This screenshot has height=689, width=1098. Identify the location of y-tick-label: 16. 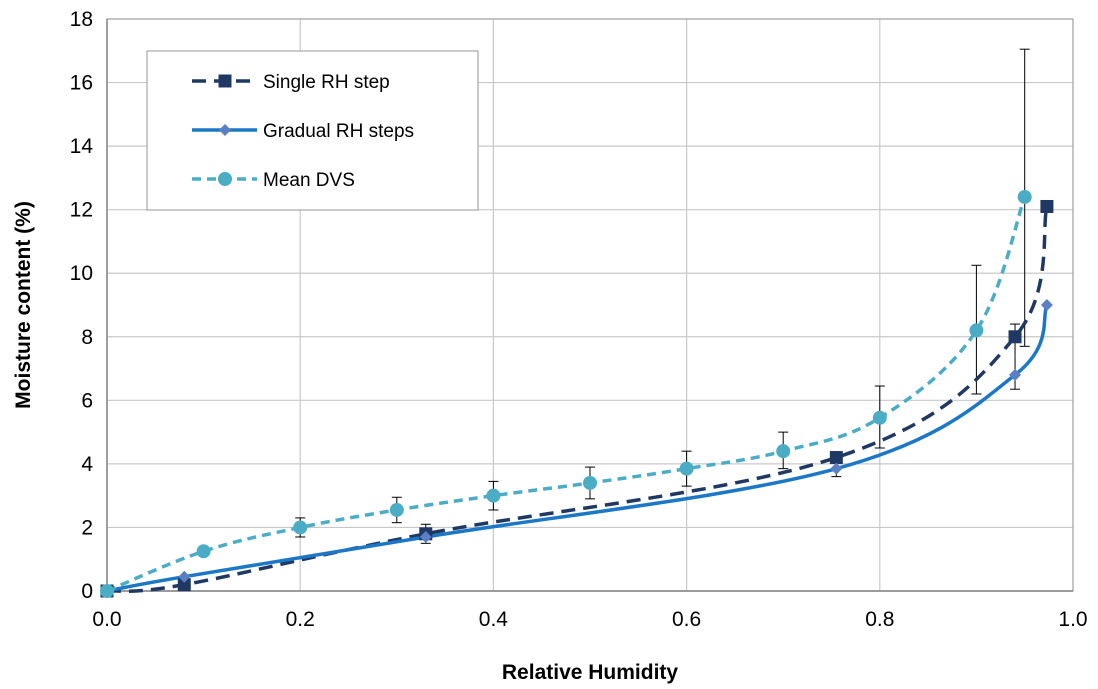
(81, 83).